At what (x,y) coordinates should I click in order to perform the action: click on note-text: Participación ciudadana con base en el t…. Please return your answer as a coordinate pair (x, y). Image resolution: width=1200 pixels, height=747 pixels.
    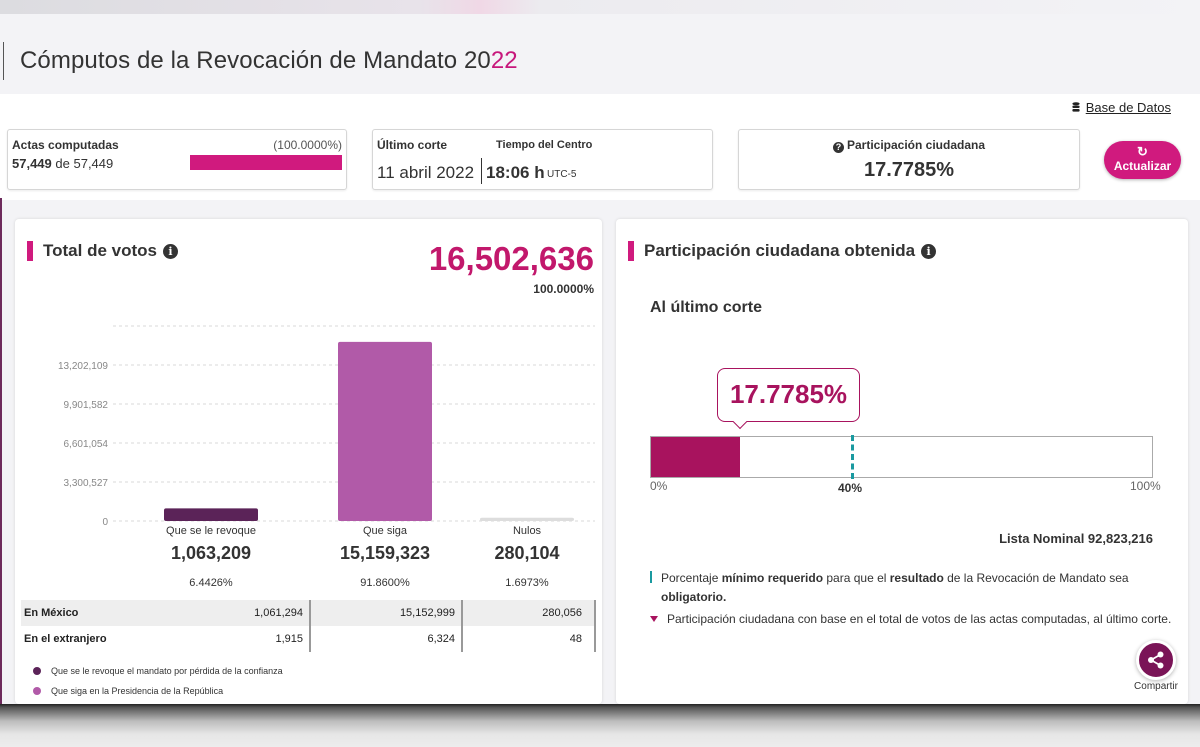
    Looking at the image, I should click on (919, 619).